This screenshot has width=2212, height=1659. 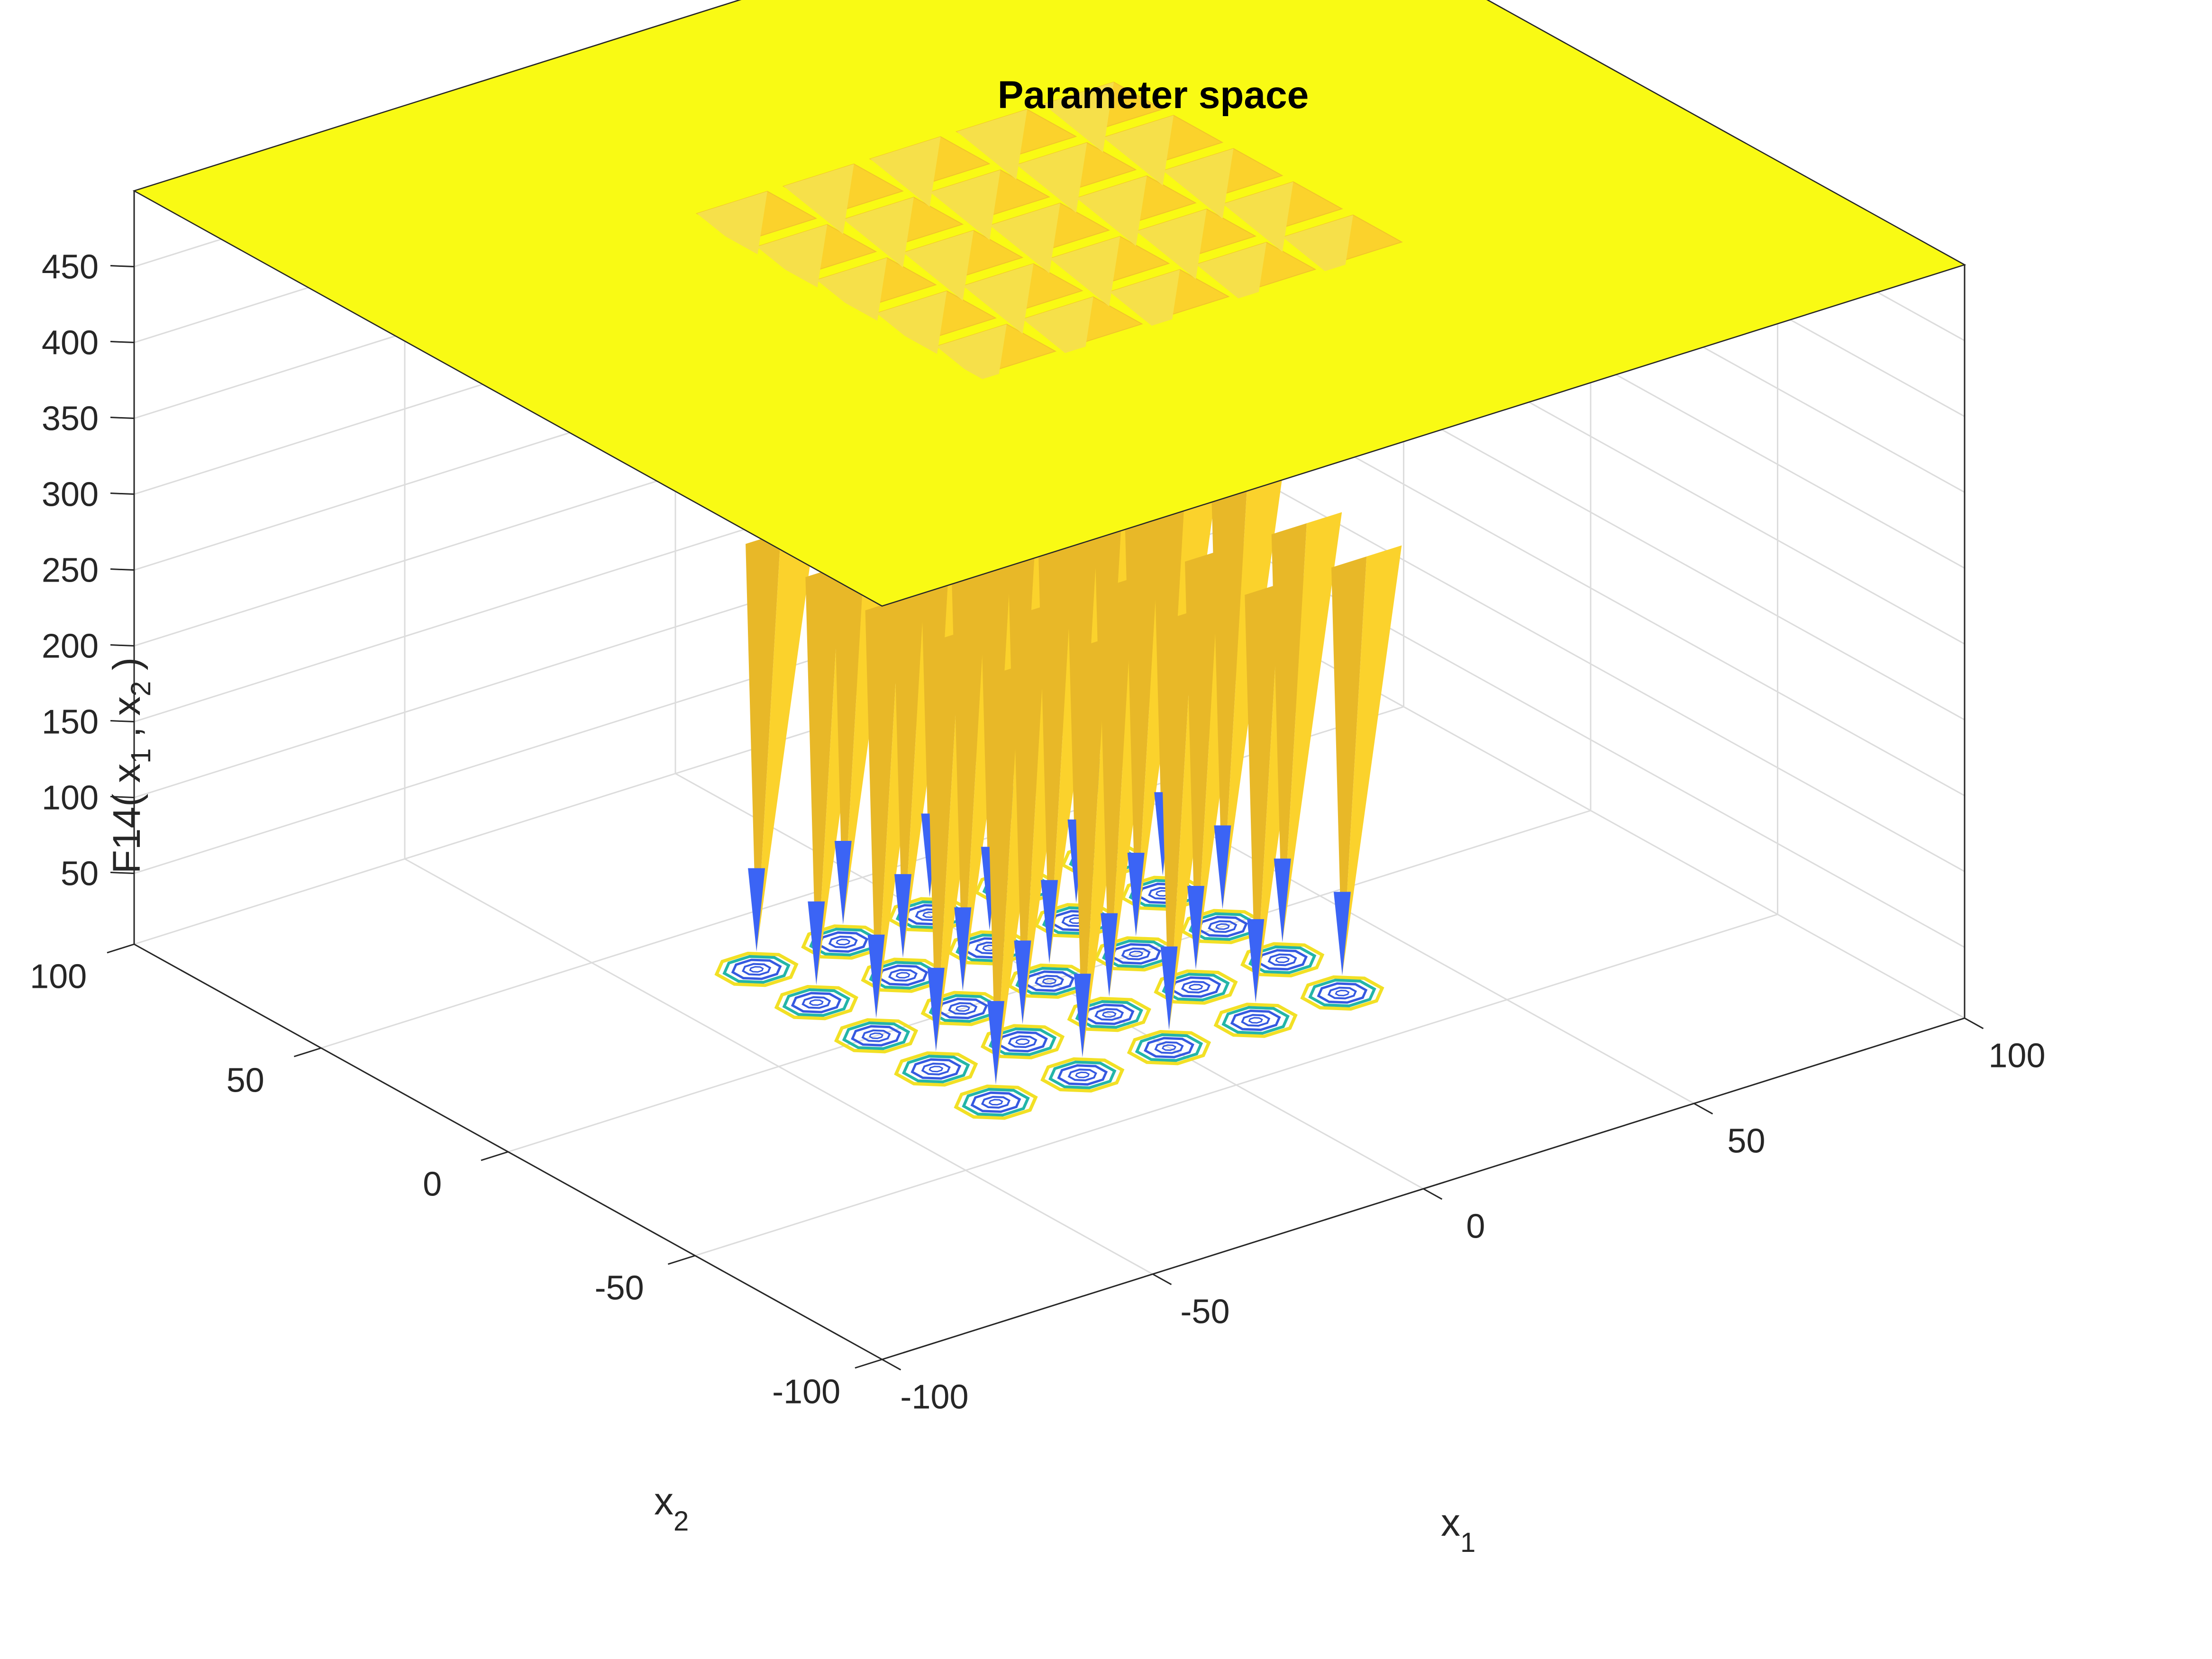 I want to click on x2-tick-label: 50, so click(x=246, y=1080).